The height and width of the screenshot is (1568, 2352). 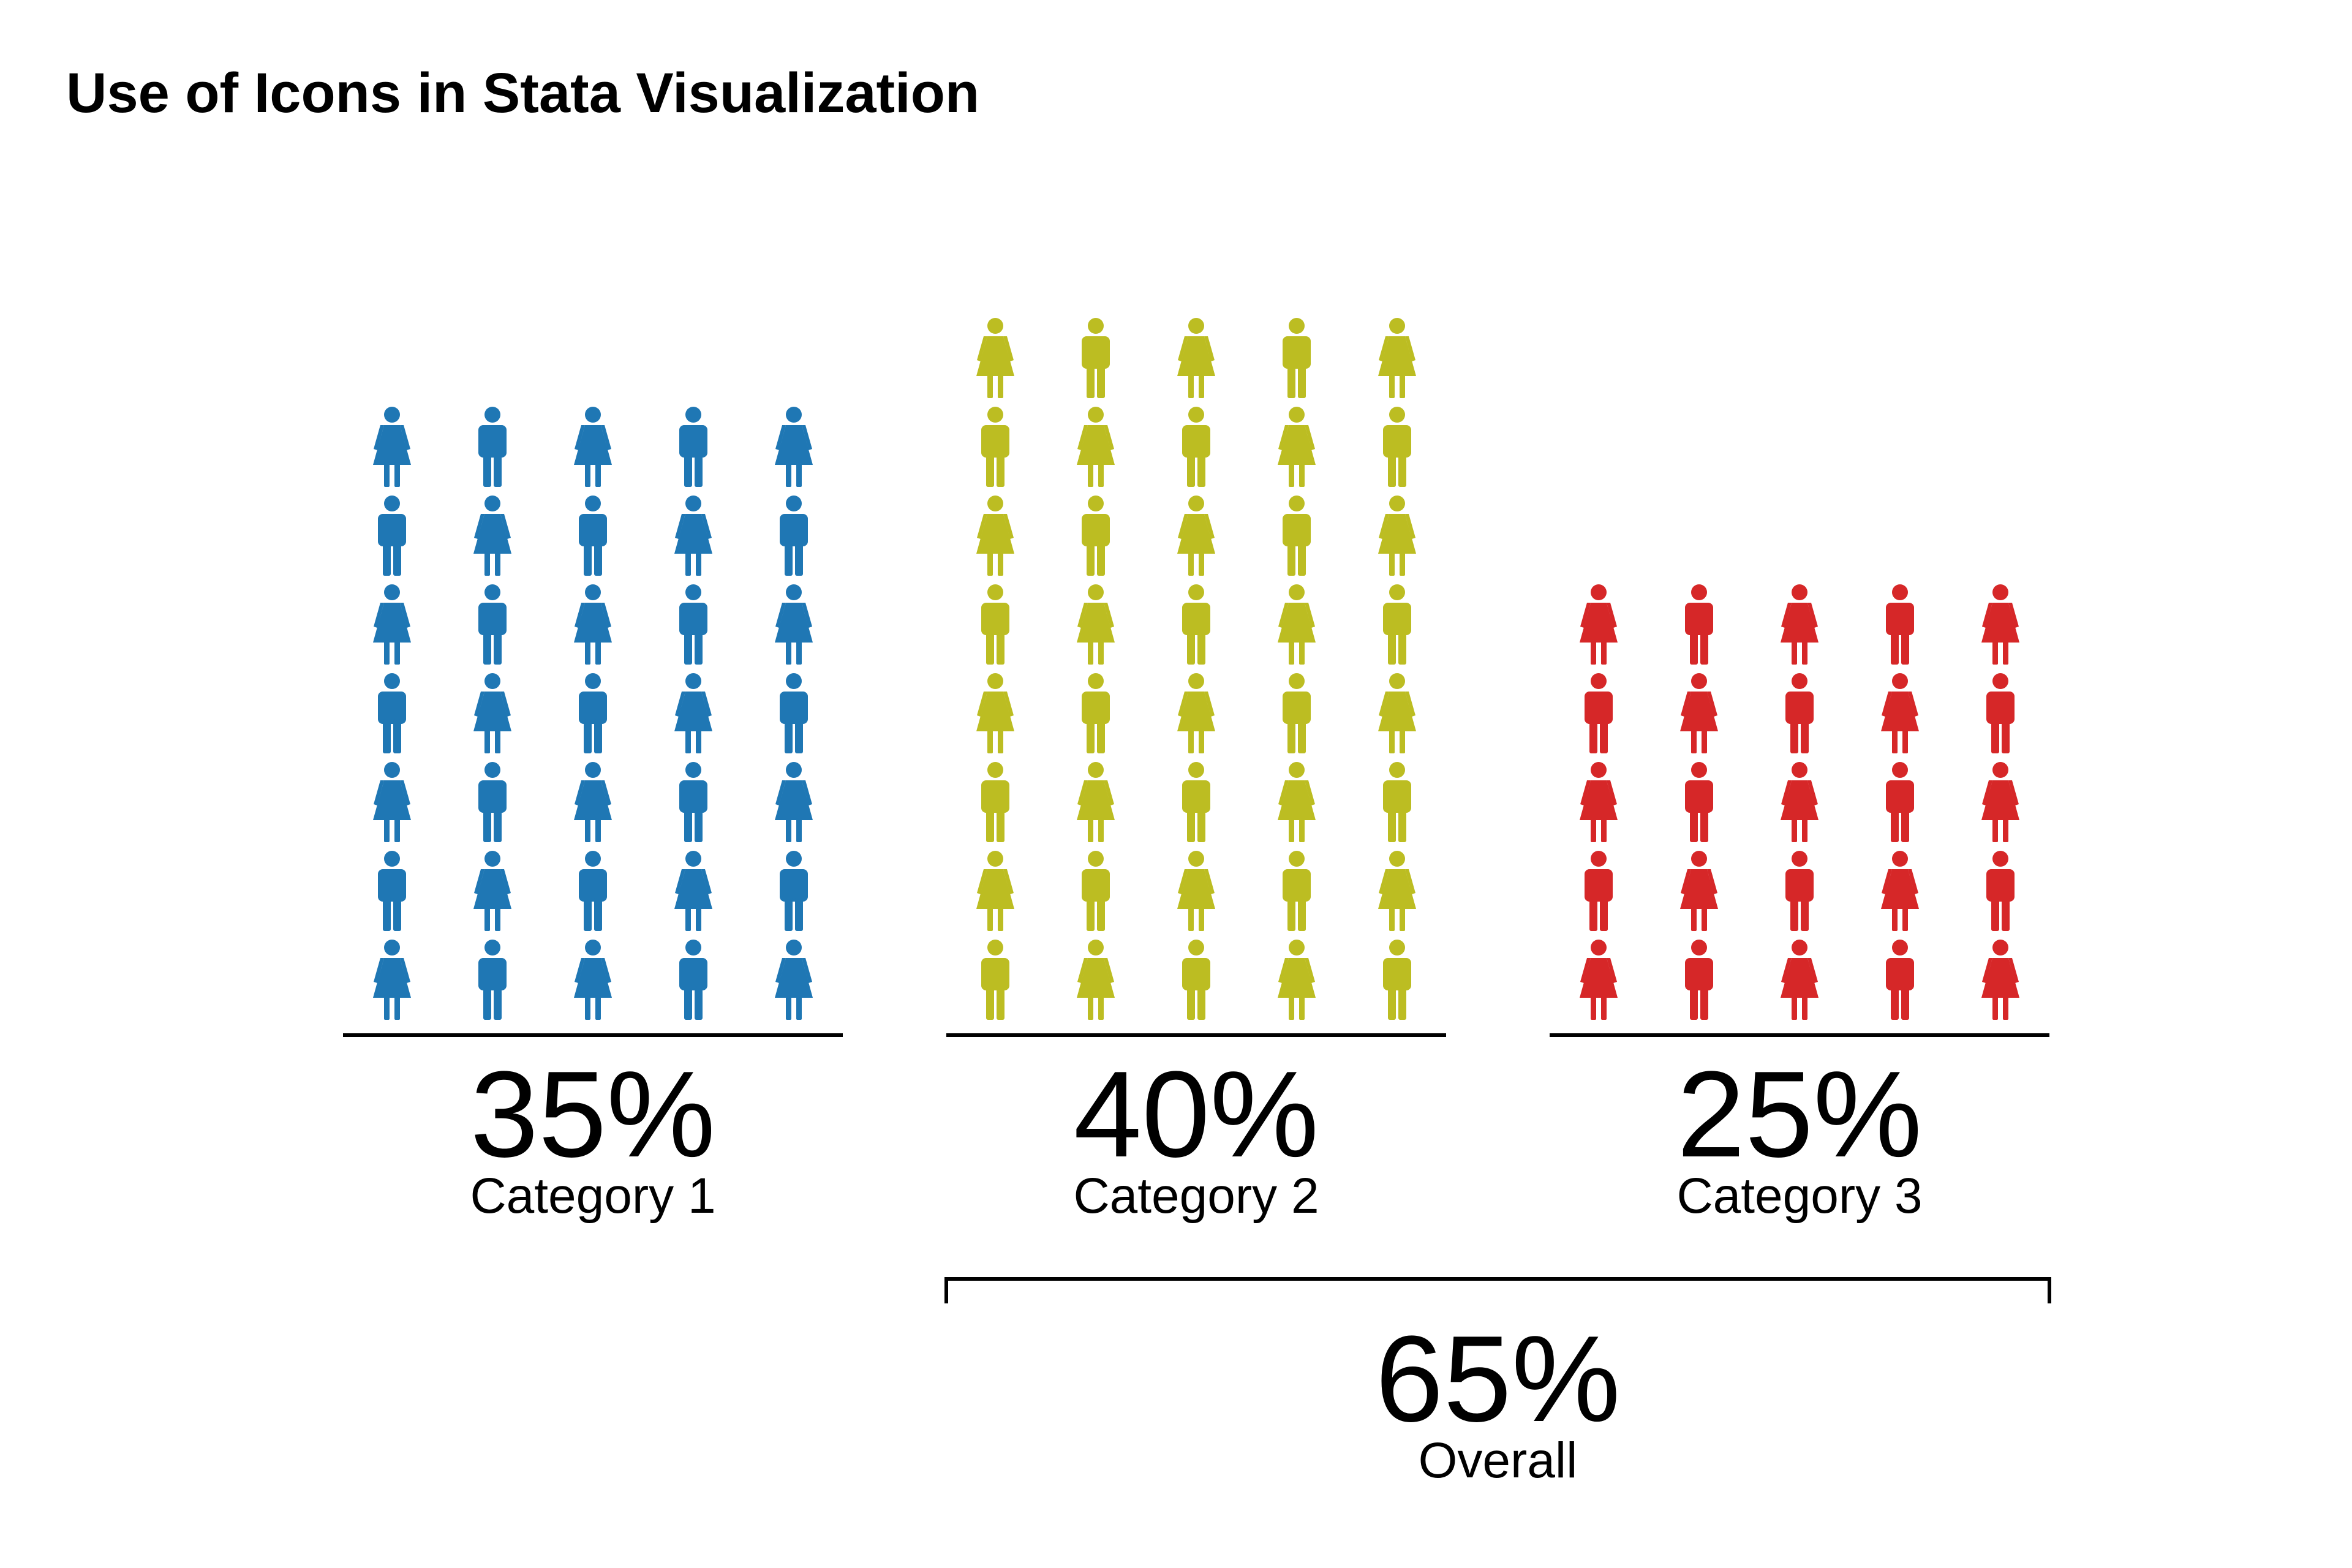 What do you see at coordinates (1498, 1290) in the screenshot?
I see `overall-bracket` at bounding box center [1498, 1290].